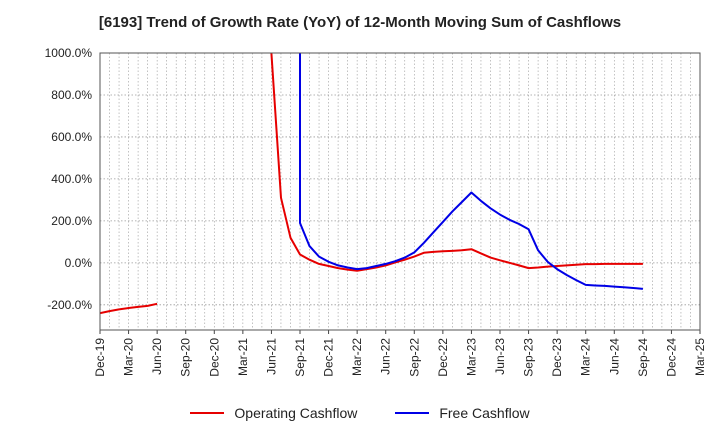 Image resolution: width=720 pixels, height=440 pixels. I want to click on x-tick-label: Dec-22, so click(443, 357).